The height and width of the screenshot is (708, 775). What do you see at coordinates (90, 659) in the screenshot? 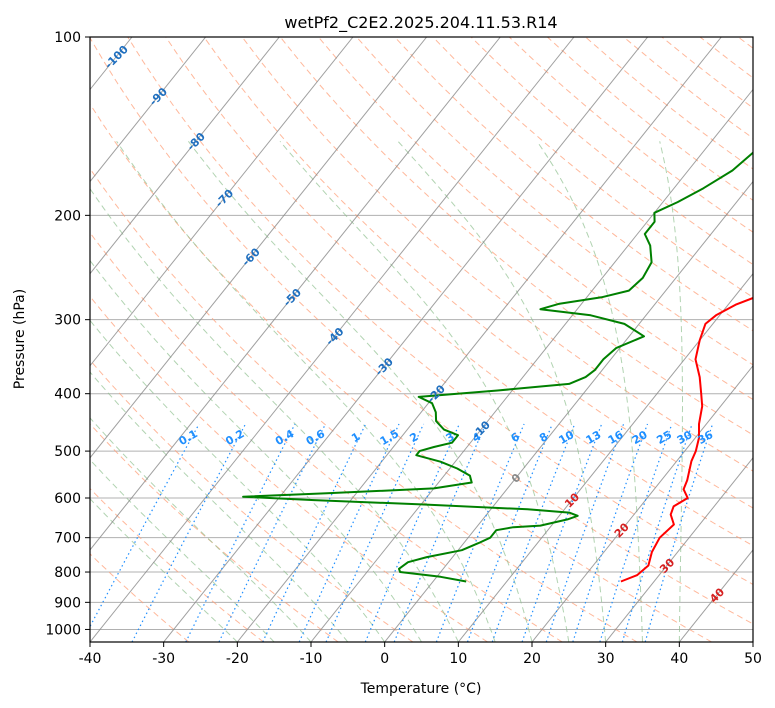
I see `x-tick-label: -40` at bounding box center [90, 659].